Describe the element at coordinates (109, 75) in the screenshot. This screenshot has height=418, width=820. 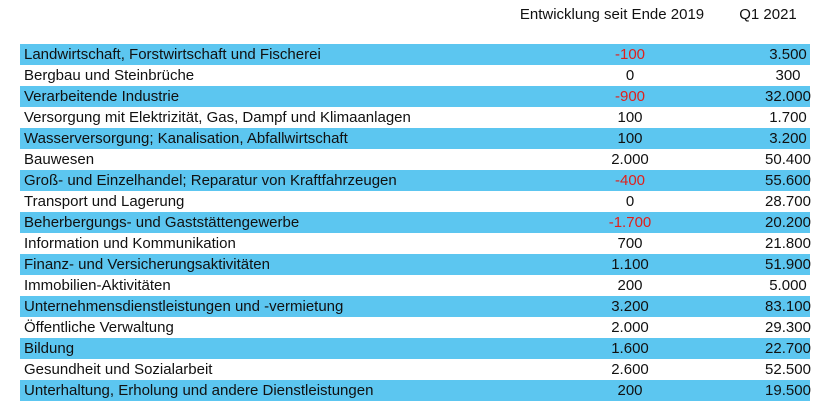
I see `row-label: Bergbau und Steinbrüche` at that location.